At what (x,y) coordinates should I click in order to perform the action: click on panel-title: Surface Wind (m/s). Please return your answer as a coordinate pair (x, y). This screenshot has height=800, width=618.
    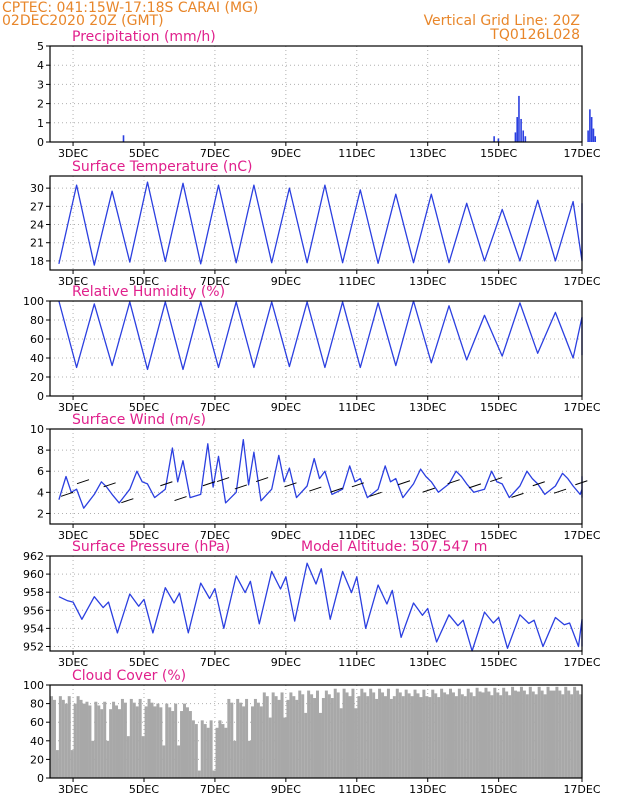
    Looking at the image, I should click on (139, 420).